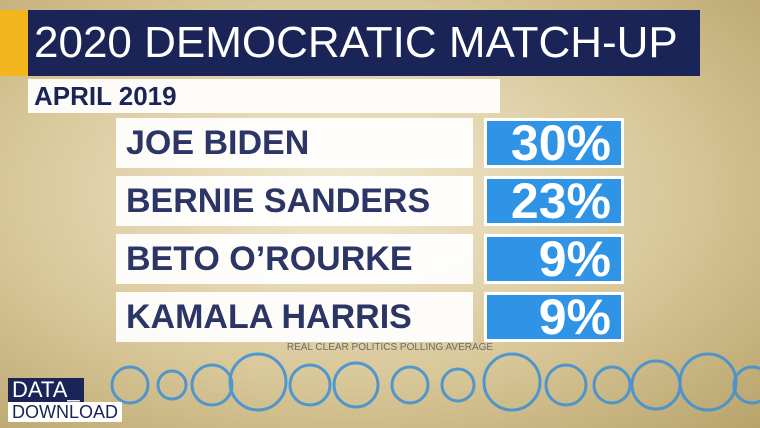  Describe the element at coordinates (364, 43) in the screenshot. I see `title: 2020 DEMOCRATIC MATCH-UP` at that location.